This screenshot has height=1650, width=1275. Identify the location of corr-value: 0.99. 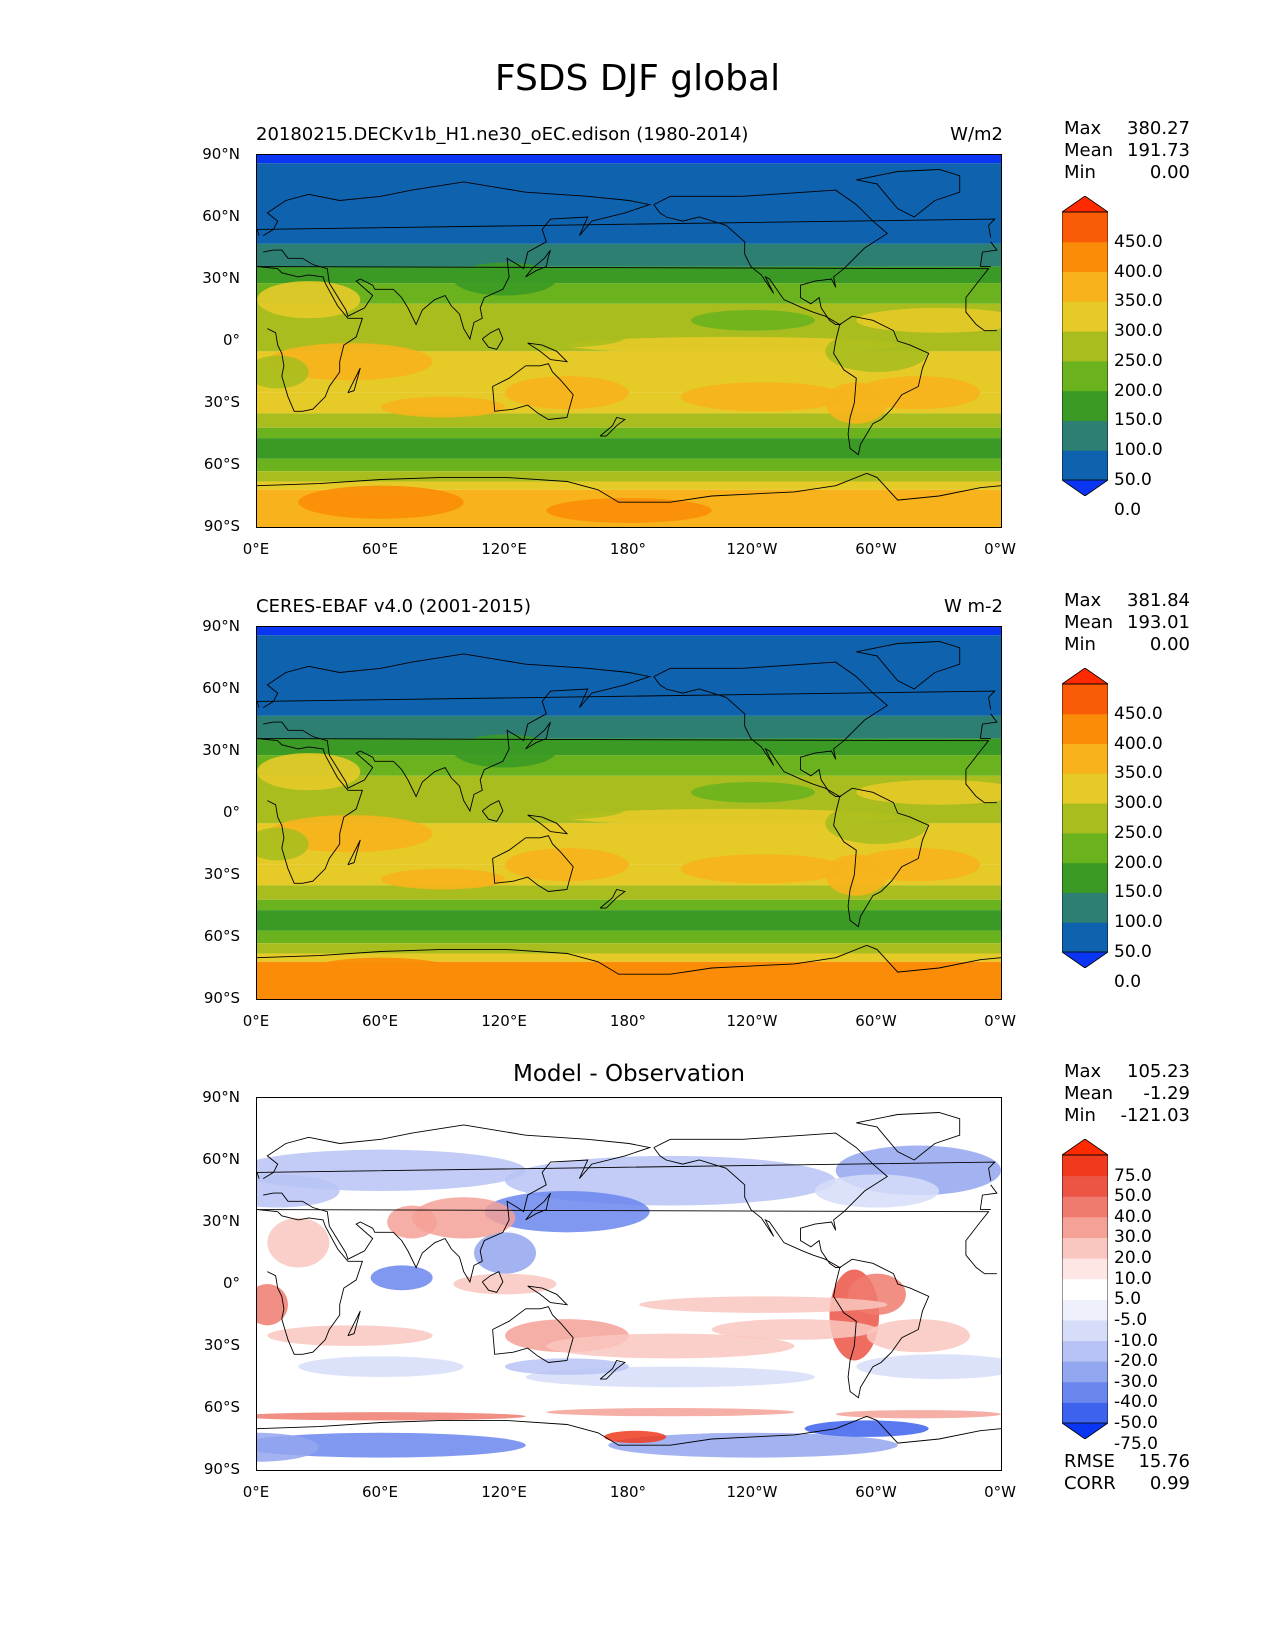
(1169, 1483).